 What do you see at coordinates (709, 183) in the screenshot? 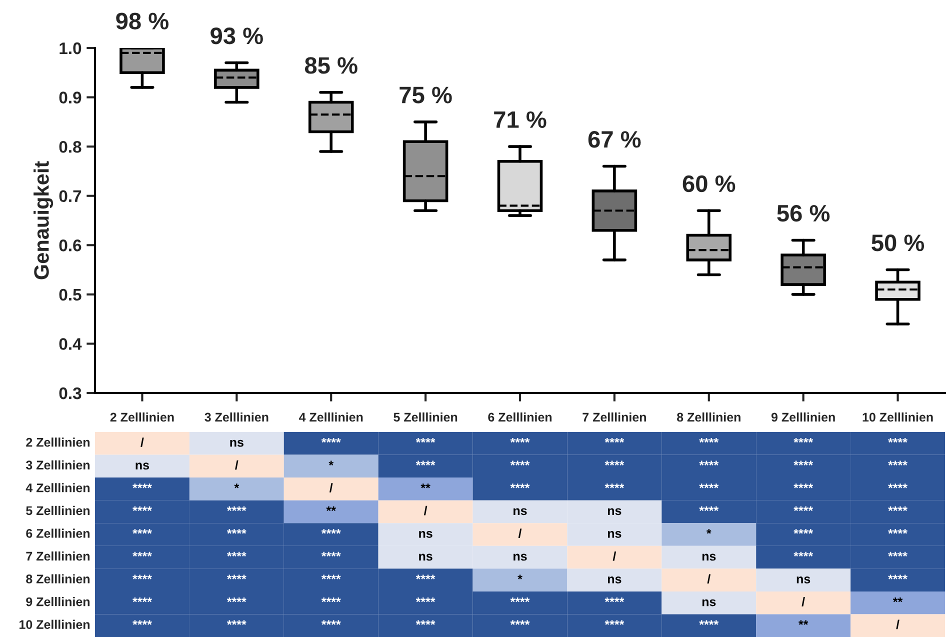
I see `annotation: 60 %` at bounding box center [709, 183].